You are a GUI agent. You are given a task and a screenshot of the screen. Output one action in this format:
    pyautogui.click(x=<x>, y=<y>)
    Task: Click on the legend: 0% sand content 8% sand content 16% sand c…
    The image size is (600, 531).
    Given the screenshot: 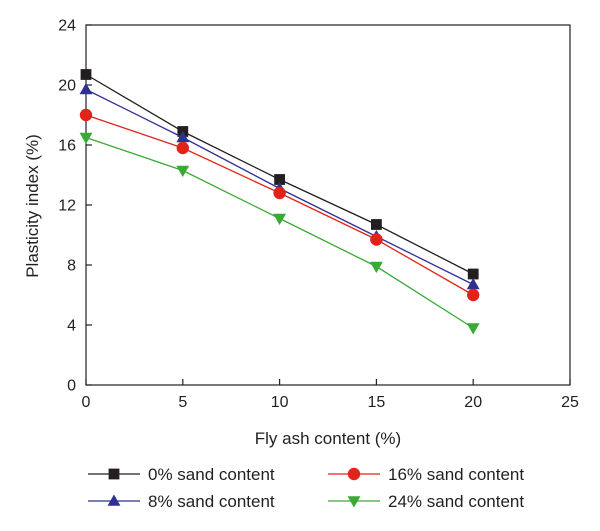 What is the action you would take?
    pyautogui.click(x=306, y=488)
    